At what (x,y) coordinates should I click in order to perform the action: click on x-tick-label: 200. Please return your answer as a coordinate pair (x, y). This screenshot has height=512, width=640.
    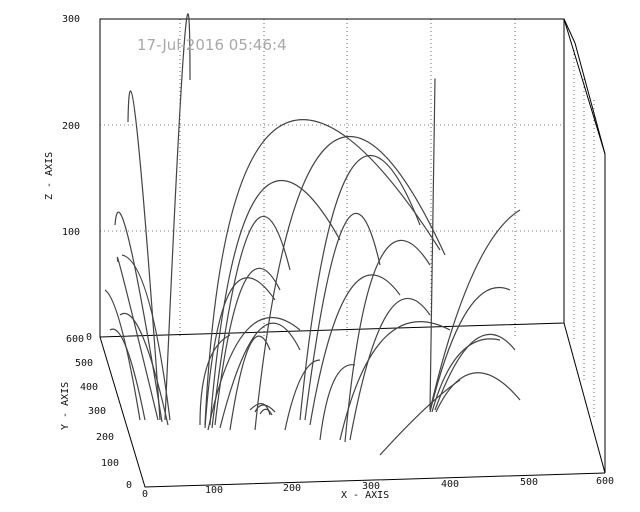
    Looking at the image, I should click on (292, 488).